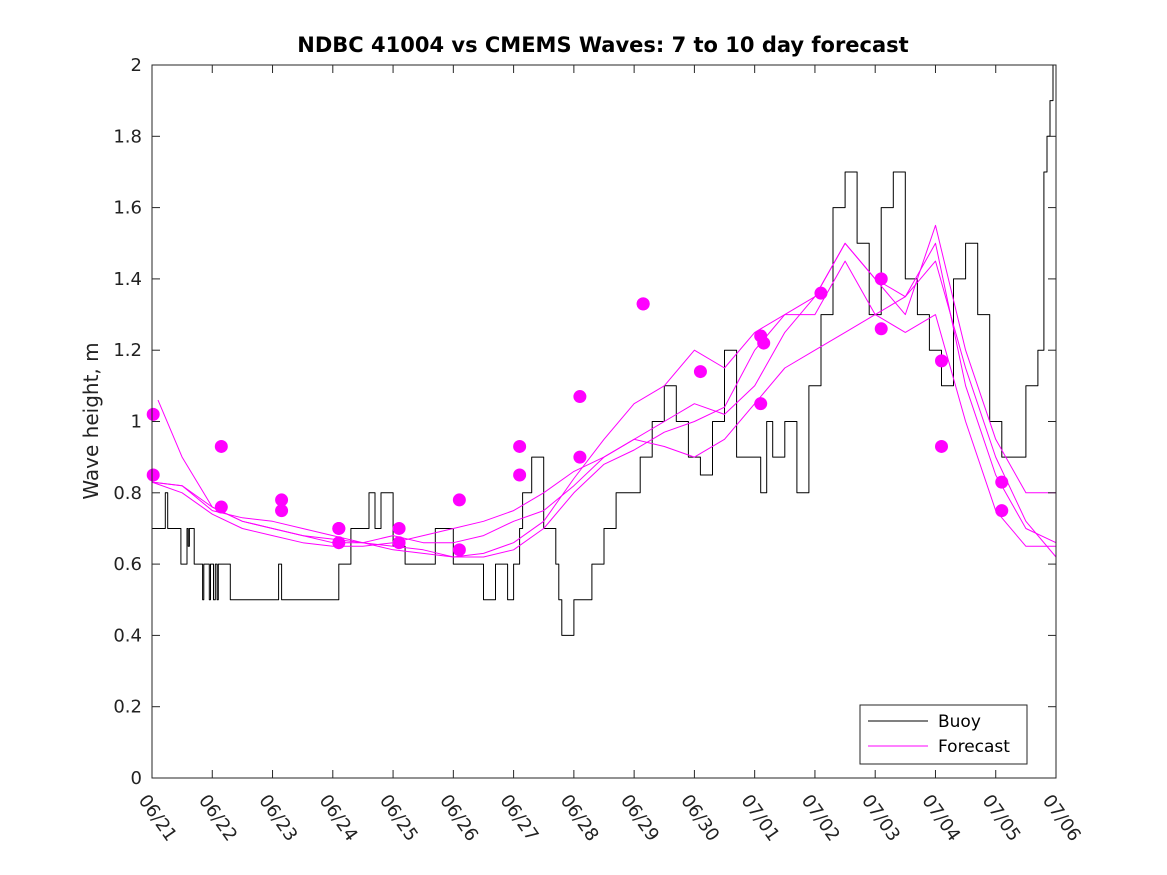 The width and height of the screenshot is (1167, 875). What do you see at coordinates (974, 747) in the screenshot?
I see `legend-label-forecast: Forecast` at bounding box center [974, 747].